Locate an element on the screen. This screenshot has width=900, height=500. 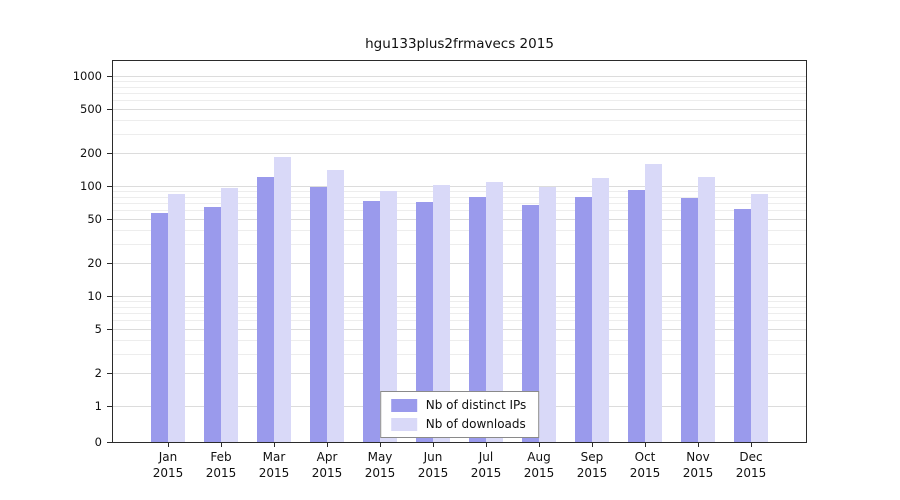
y-tick-label: 20 is located at coordinates (94, 262).